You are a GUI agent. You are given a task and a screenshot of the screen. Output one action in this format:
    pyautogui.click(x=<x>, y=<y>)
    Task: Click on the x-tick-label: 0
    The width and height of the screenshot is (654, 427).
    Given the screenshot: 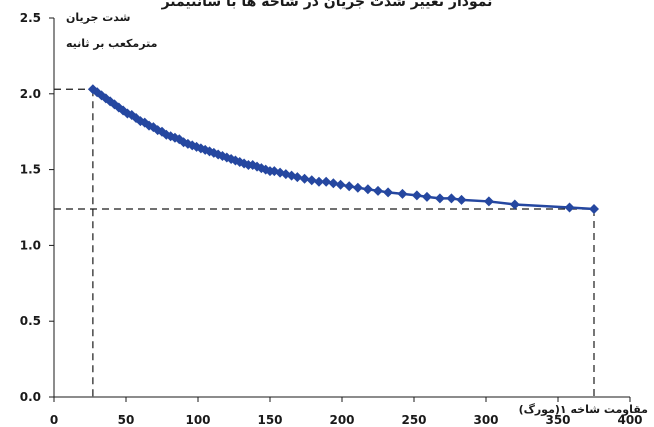 What is the action you would take?
    pyautogui.click(x=54, y=420)
    